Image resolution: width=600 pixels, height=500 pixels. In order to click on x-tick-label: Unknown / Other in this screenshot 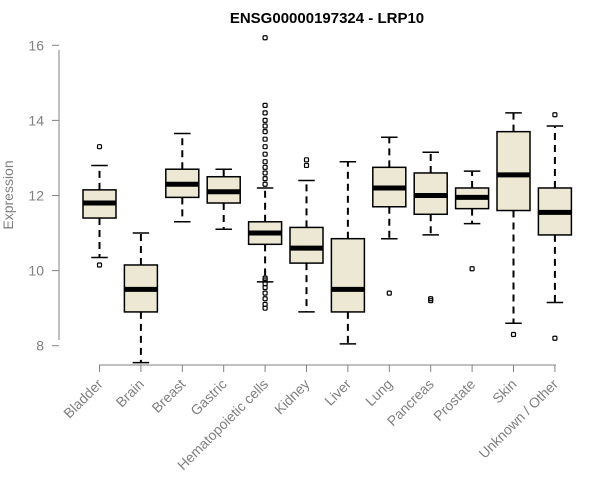, I will do `click(518, 419)`.